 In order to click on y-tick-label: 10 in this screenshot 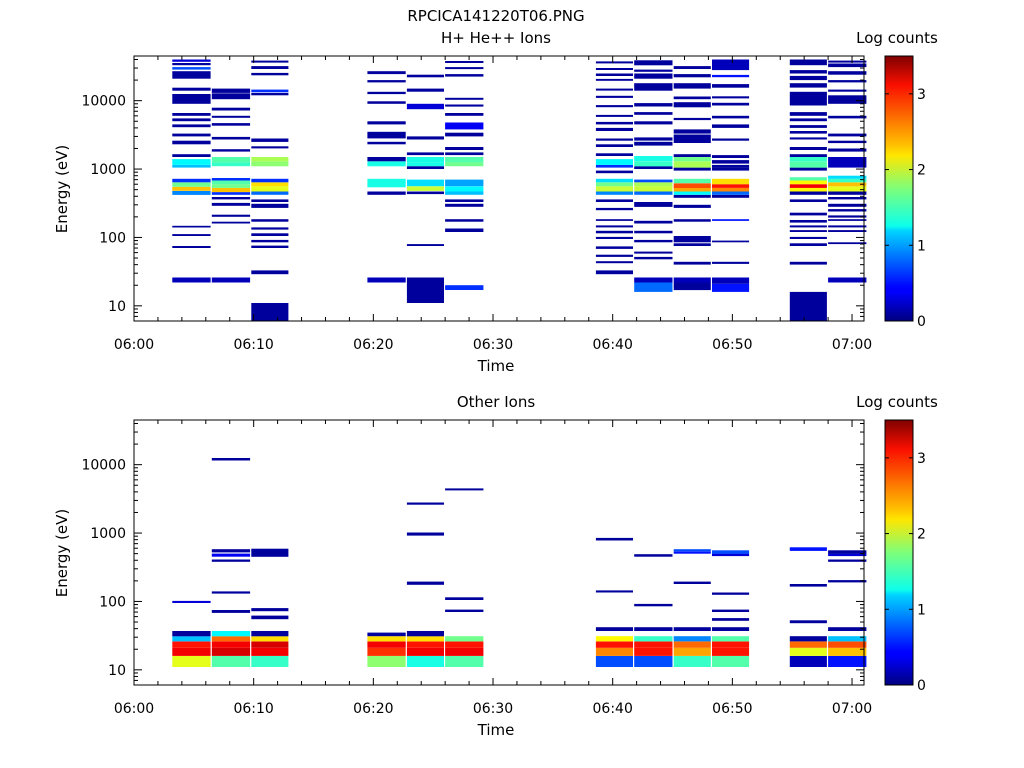, I will do `click(117, 671)`.